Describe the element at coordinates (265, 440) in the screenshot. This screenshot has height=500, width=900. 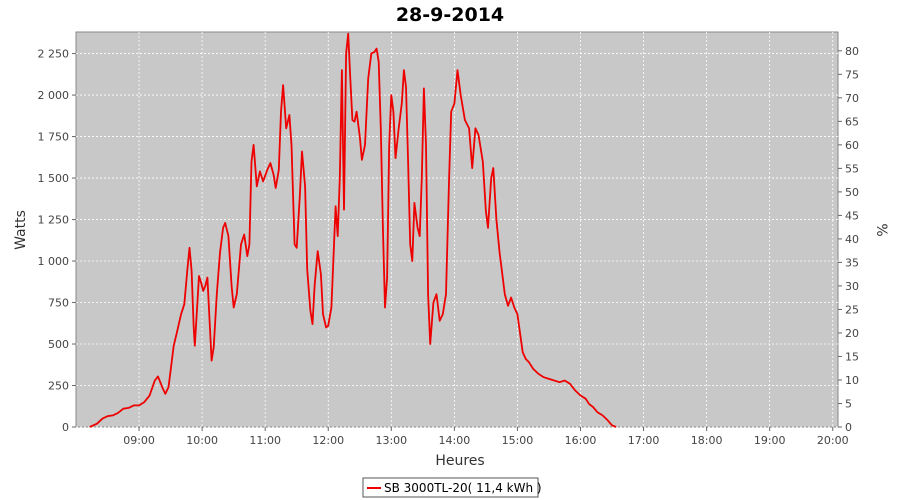
I see `x-tick-label: 11:00` at that location.